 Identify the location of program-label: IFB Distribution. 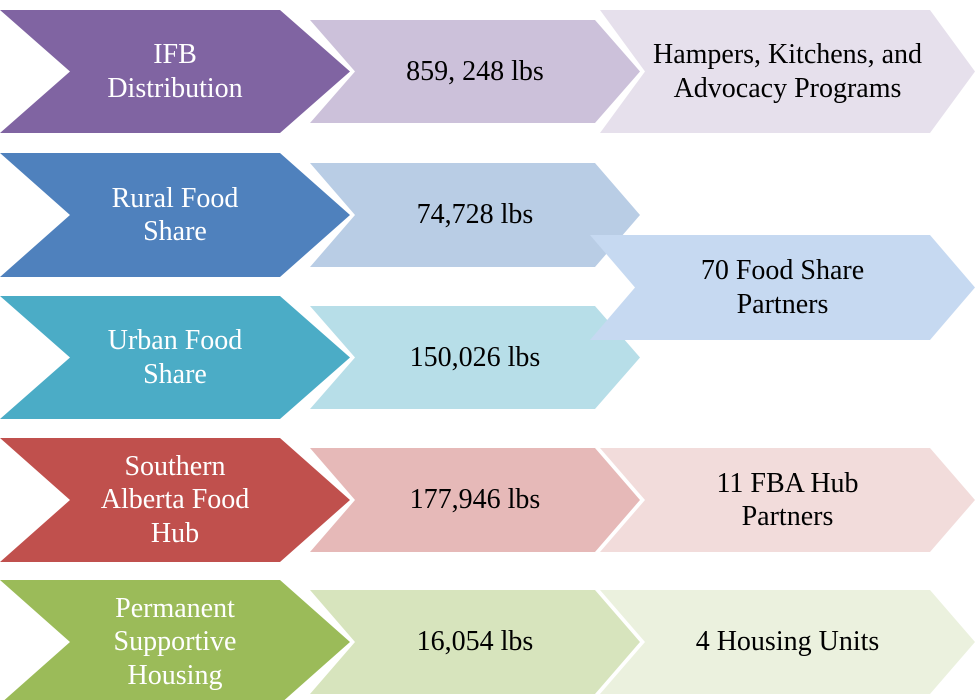
(175, 71).